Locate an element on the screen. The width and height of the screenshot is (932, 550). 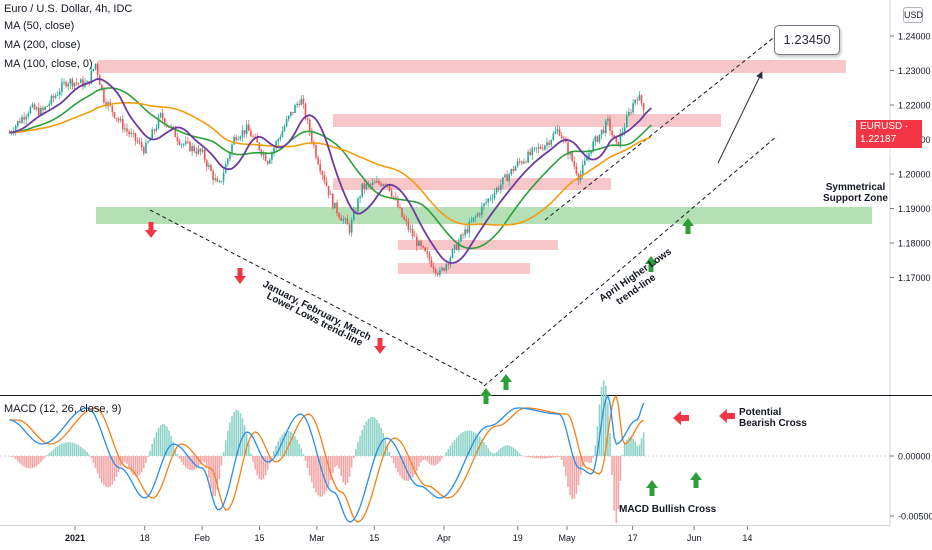
time-tick-label: 18 is located at coordinates (145, 538).